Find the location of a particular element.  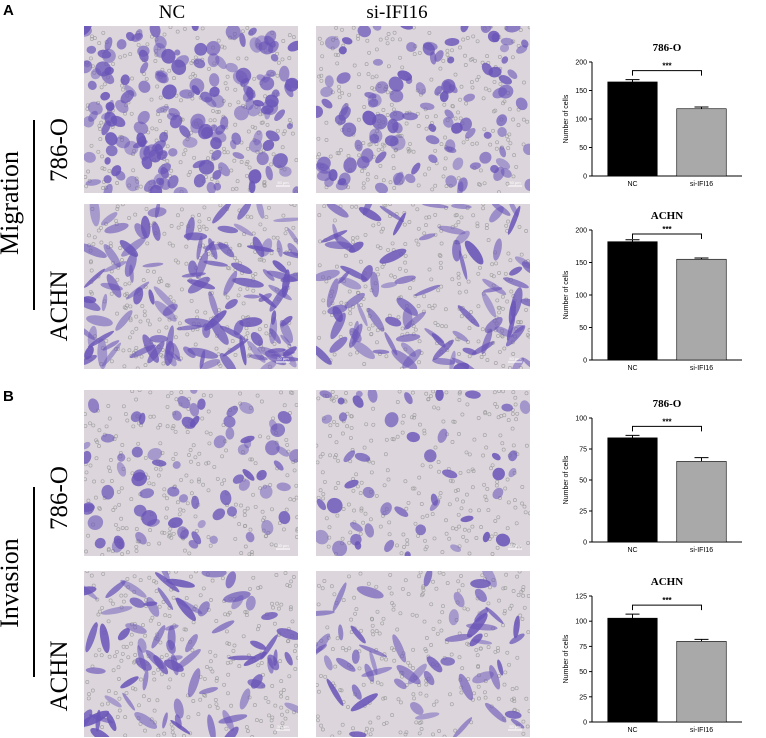

column-heading-nc: NC is located at coordinates (172, 12).